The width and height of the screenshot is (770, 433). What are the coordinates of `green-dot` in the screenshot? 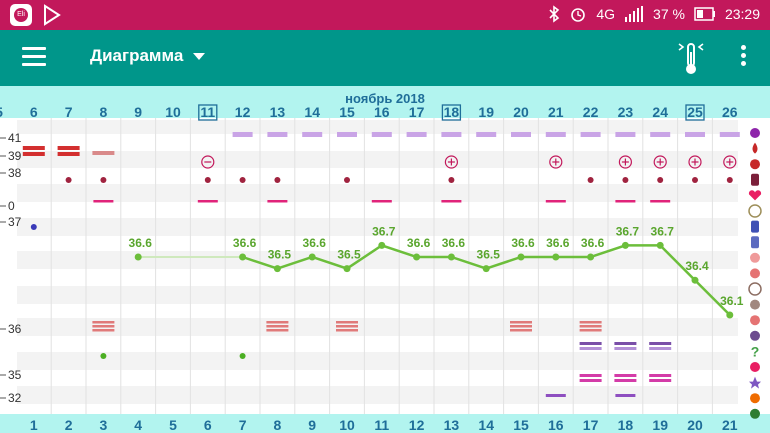 It's located at (242, 356).